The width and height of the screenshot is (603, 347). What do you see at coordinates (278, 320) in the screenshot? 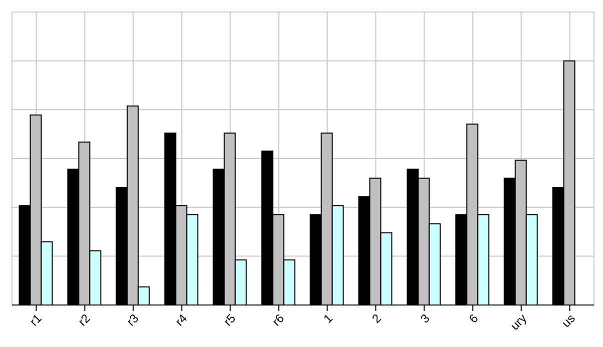
I see `x-tick-label: r6` at bounding box center [278, 320].